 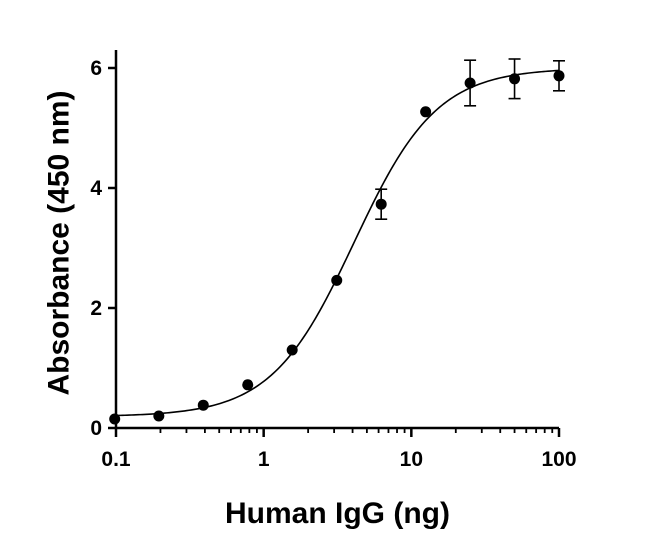 What do you see at coordinates (264, 459) in the screenshot?
I see `x-tick-label: 1` at bounding box center [264, 459].